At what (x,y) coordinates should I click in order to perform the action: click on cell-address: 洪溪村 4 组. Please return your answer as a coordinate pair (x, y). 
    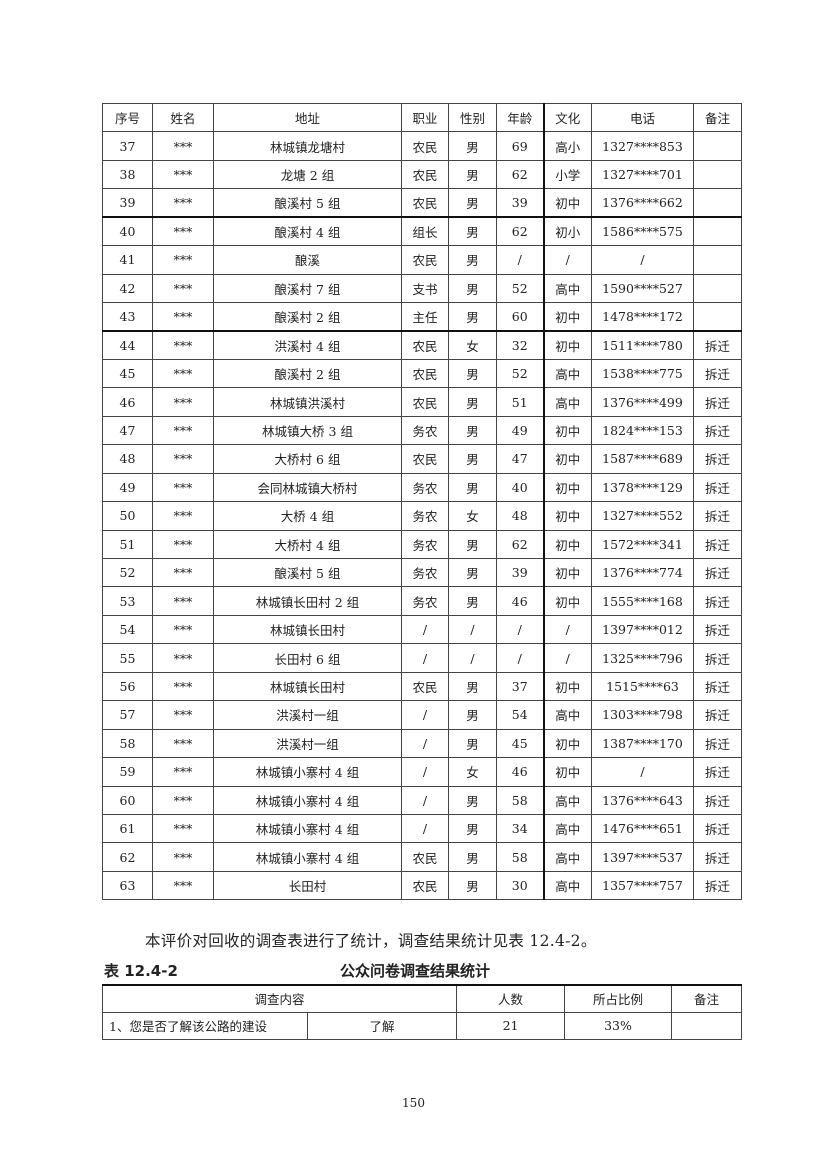
    Looking at the image, I should click on (307, 344).